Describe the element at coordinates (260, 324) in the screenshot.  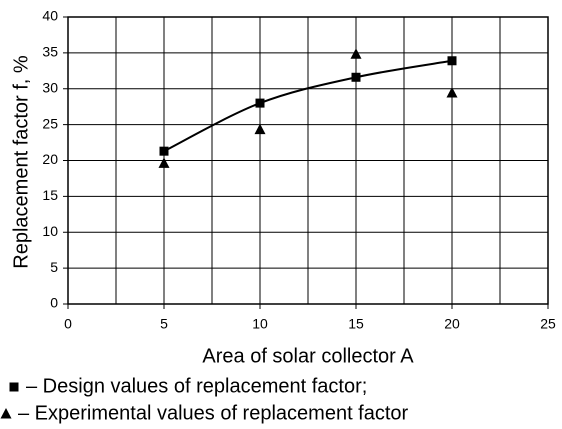
I see `x-tick-label: 10` at that location.